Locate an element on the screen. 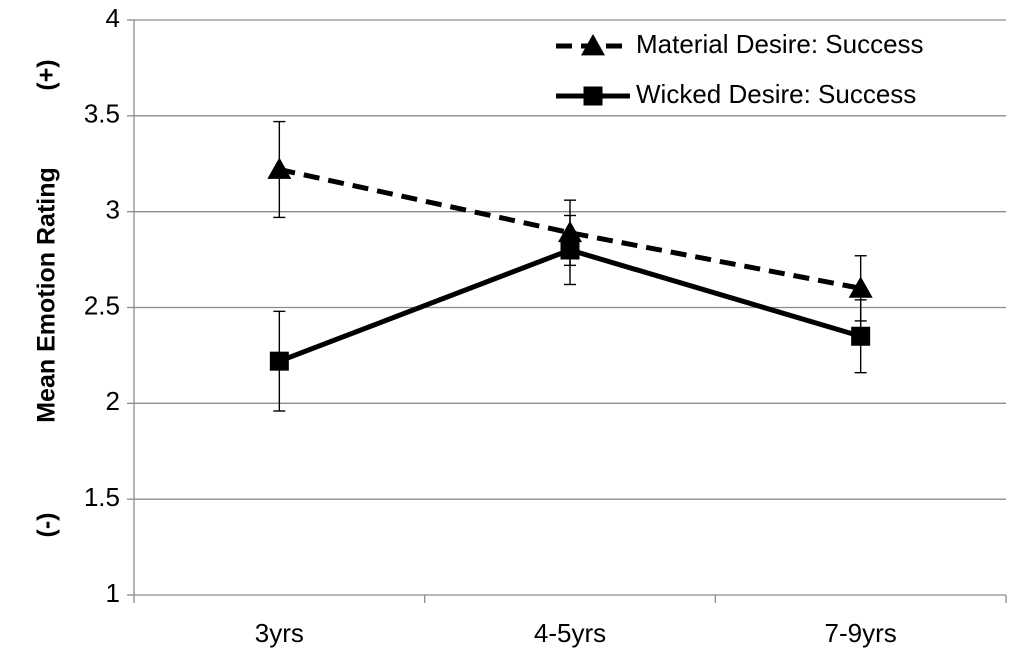 This screenshot has width=1013, height=657. legend-material-desire-label: Material Desire: Success is located at coordinates (780, 44).